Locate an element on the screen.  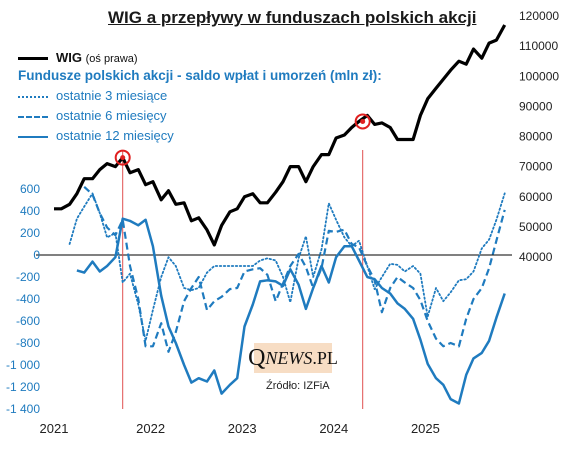
legend-wig-swatch is located at coordinates (33, 59).